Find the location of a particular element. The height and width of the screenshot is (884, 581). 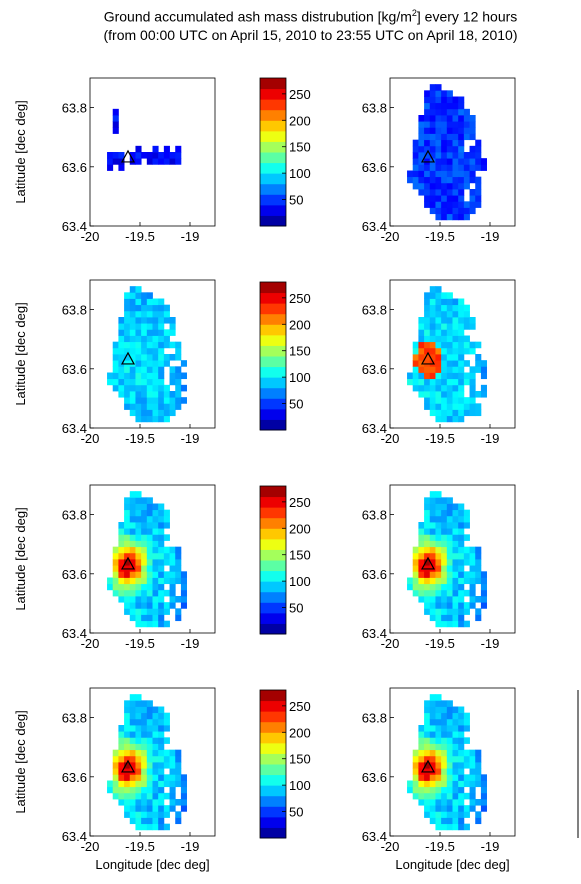

y-axis-label: Latitude [dec deg] is located at coordinates (20, 151).